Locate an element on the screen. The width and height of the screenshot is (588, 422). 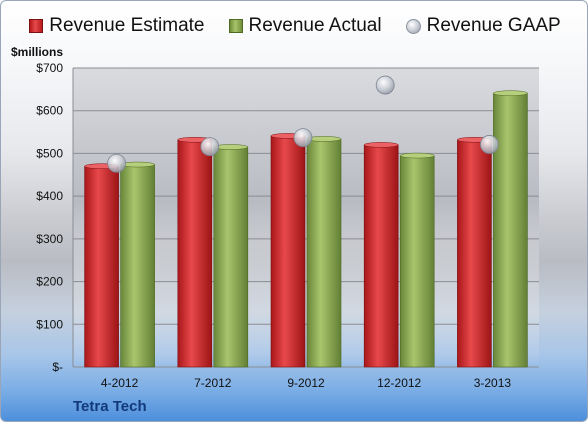
legend-label-estimate: Revenue Estimate is located at coordinates (127, 25).